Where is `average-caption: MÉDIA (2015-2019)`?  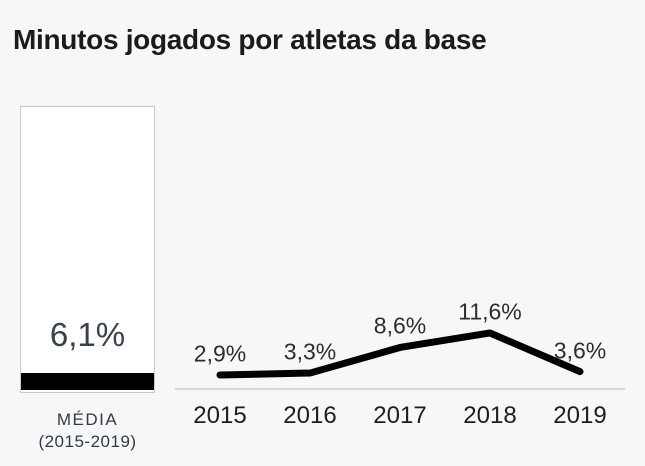
average-caption: MÉDIA (2015-2019) is located at coordinates (87, 431).